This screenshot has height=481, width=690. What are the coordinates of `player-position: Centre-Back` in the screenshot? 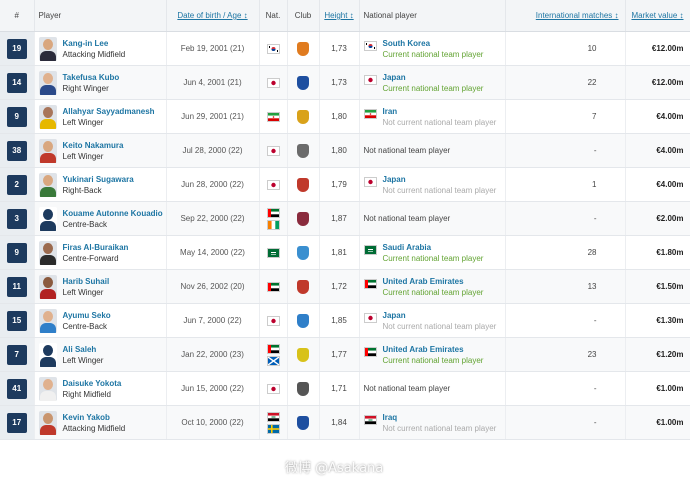 It's located at (84, 326).